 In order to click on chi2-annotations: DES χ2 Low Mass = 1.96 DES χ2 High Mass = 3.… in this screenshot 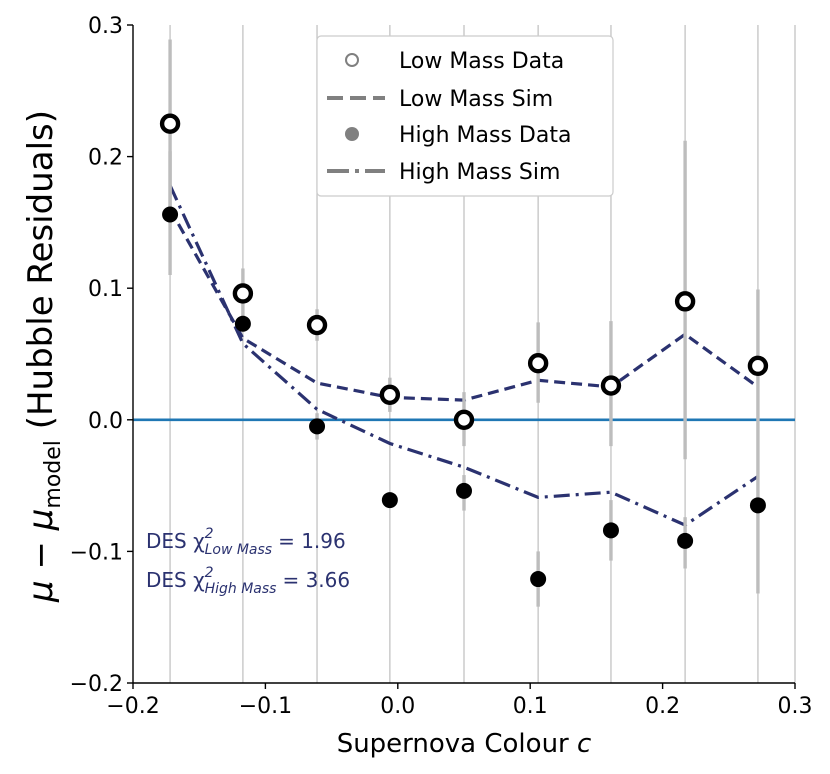, I will do `click(248, 561)`.